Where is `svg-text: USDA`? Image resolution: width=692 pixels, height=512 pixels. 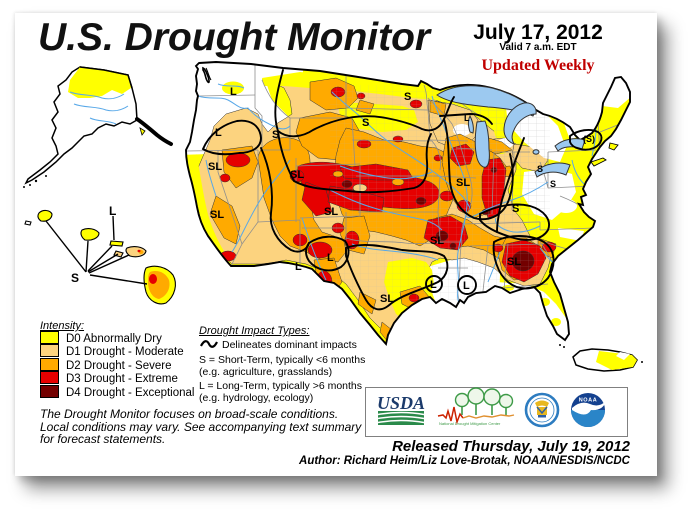 svg-text: USDA is located at coordinates (401, 403).